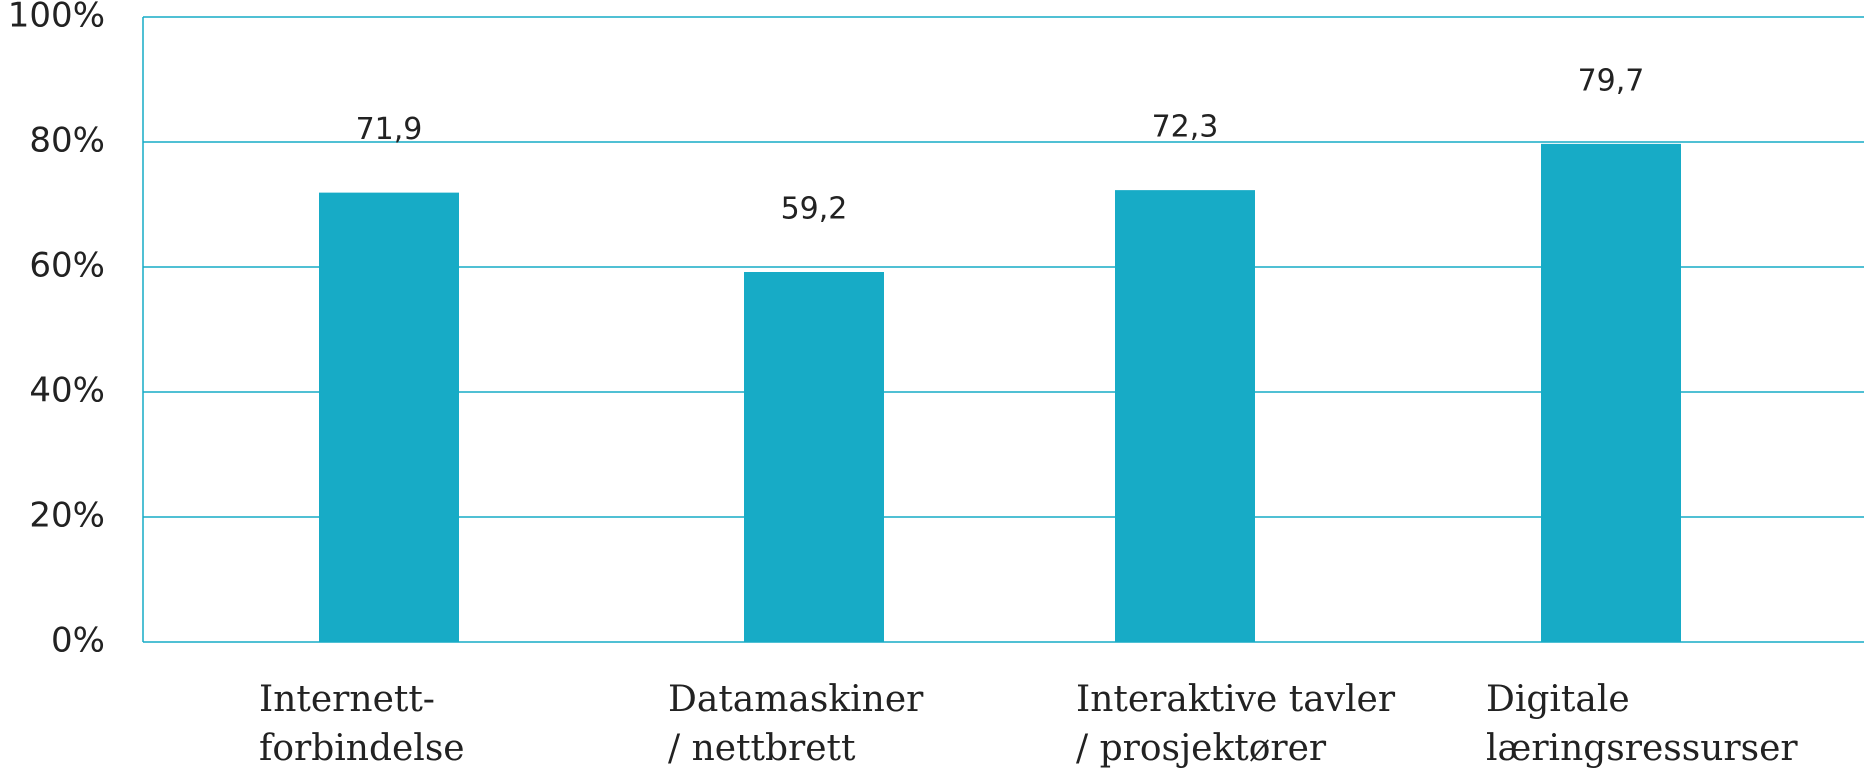 This screenshot has height=777, width=1864. What do you see at coordinates (67, 516) in the screenshot?
I see `y-tick-label: 20%` at bounding box center [67, 516].